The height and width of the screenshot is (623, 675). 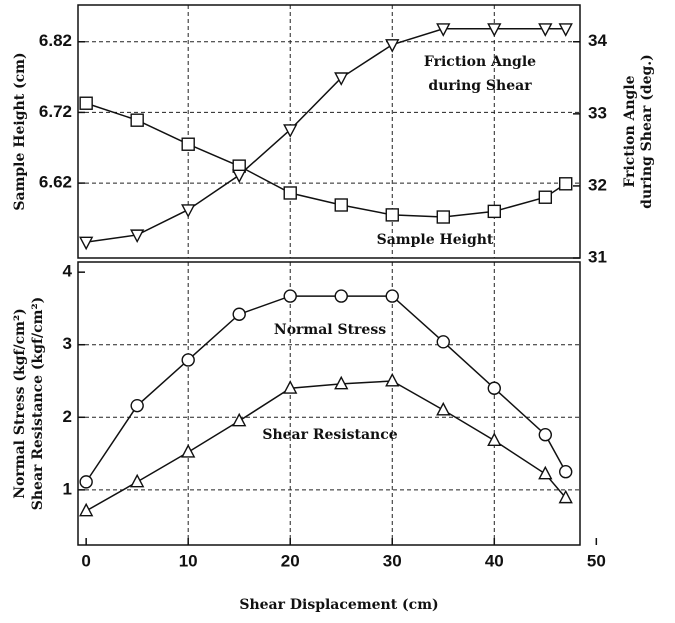 What do you see at coordinates (480, 86) in the screenshot?
I see `annotation: during Shear` at bounding box center [480, 86].